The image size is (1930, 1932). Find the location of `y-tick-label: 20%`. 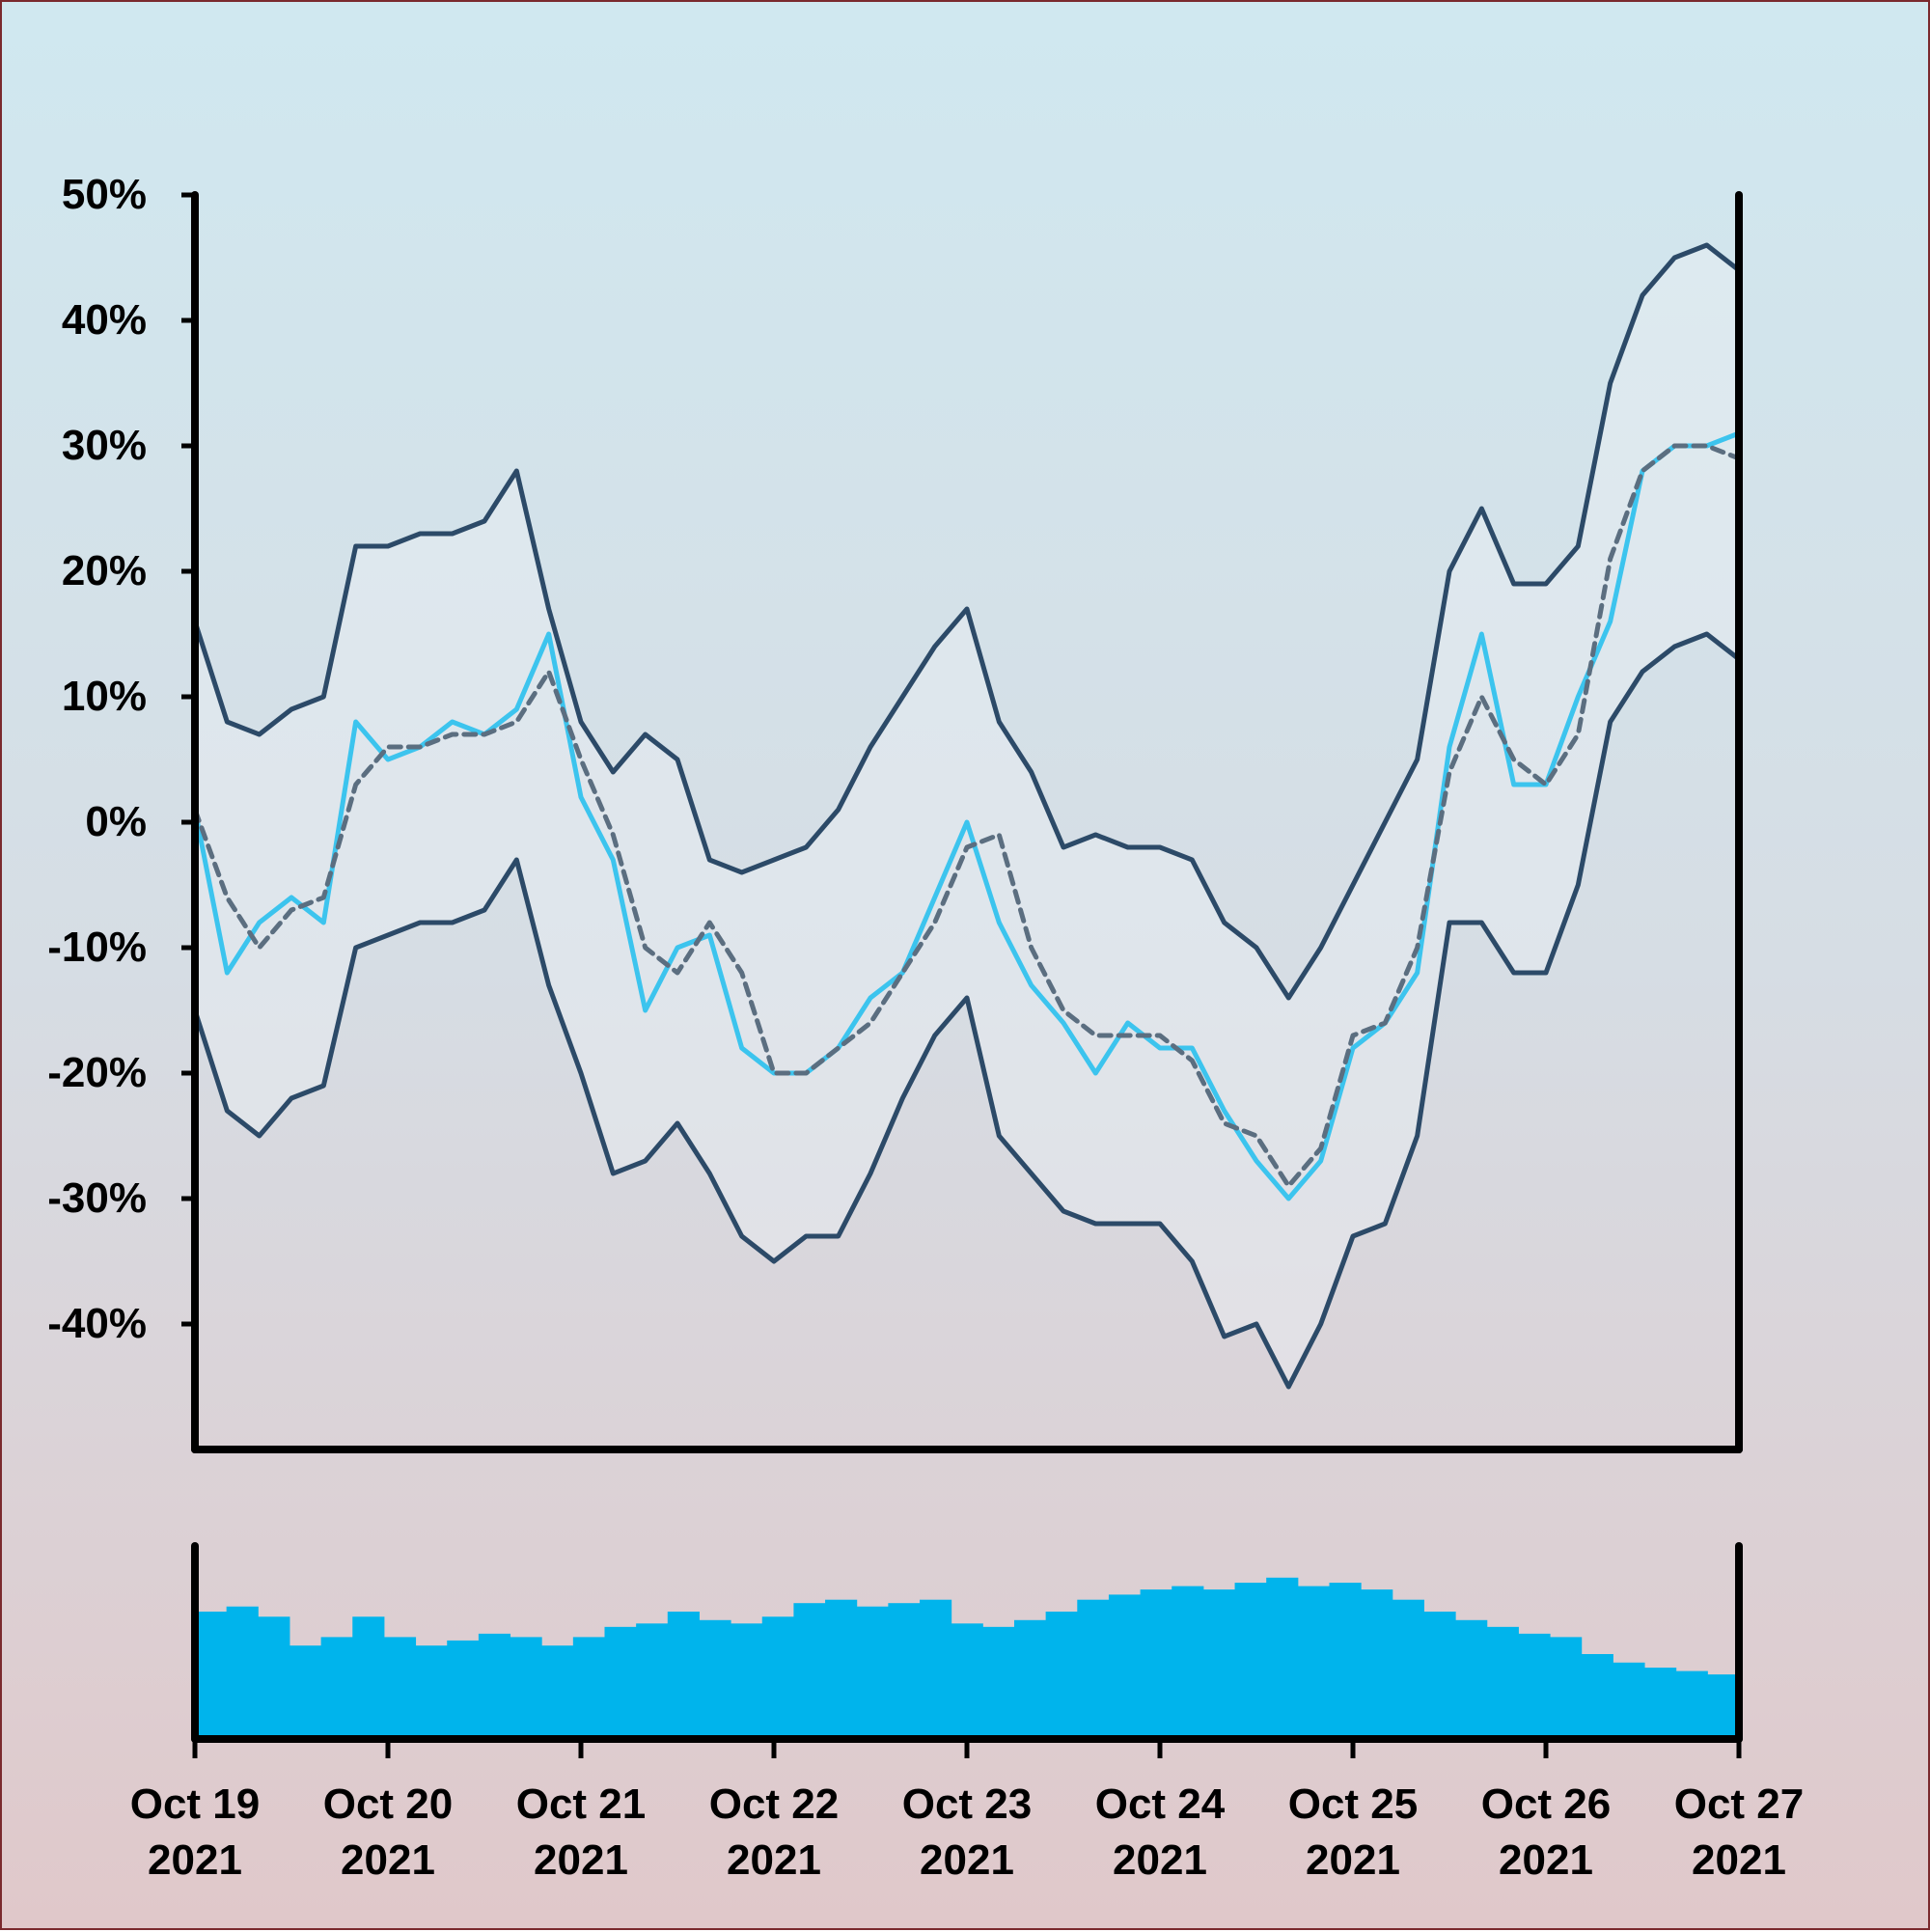

y-tick-label: 20% is located at coordinates (104, 570).